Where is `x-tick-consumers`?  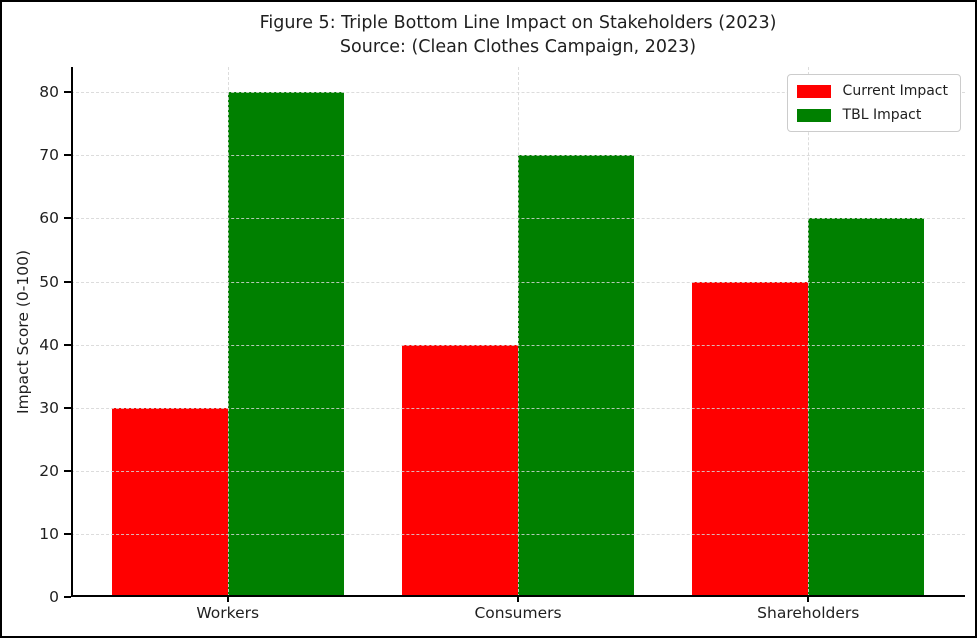
x-tick-consumers is located at coordinates (518, 599).